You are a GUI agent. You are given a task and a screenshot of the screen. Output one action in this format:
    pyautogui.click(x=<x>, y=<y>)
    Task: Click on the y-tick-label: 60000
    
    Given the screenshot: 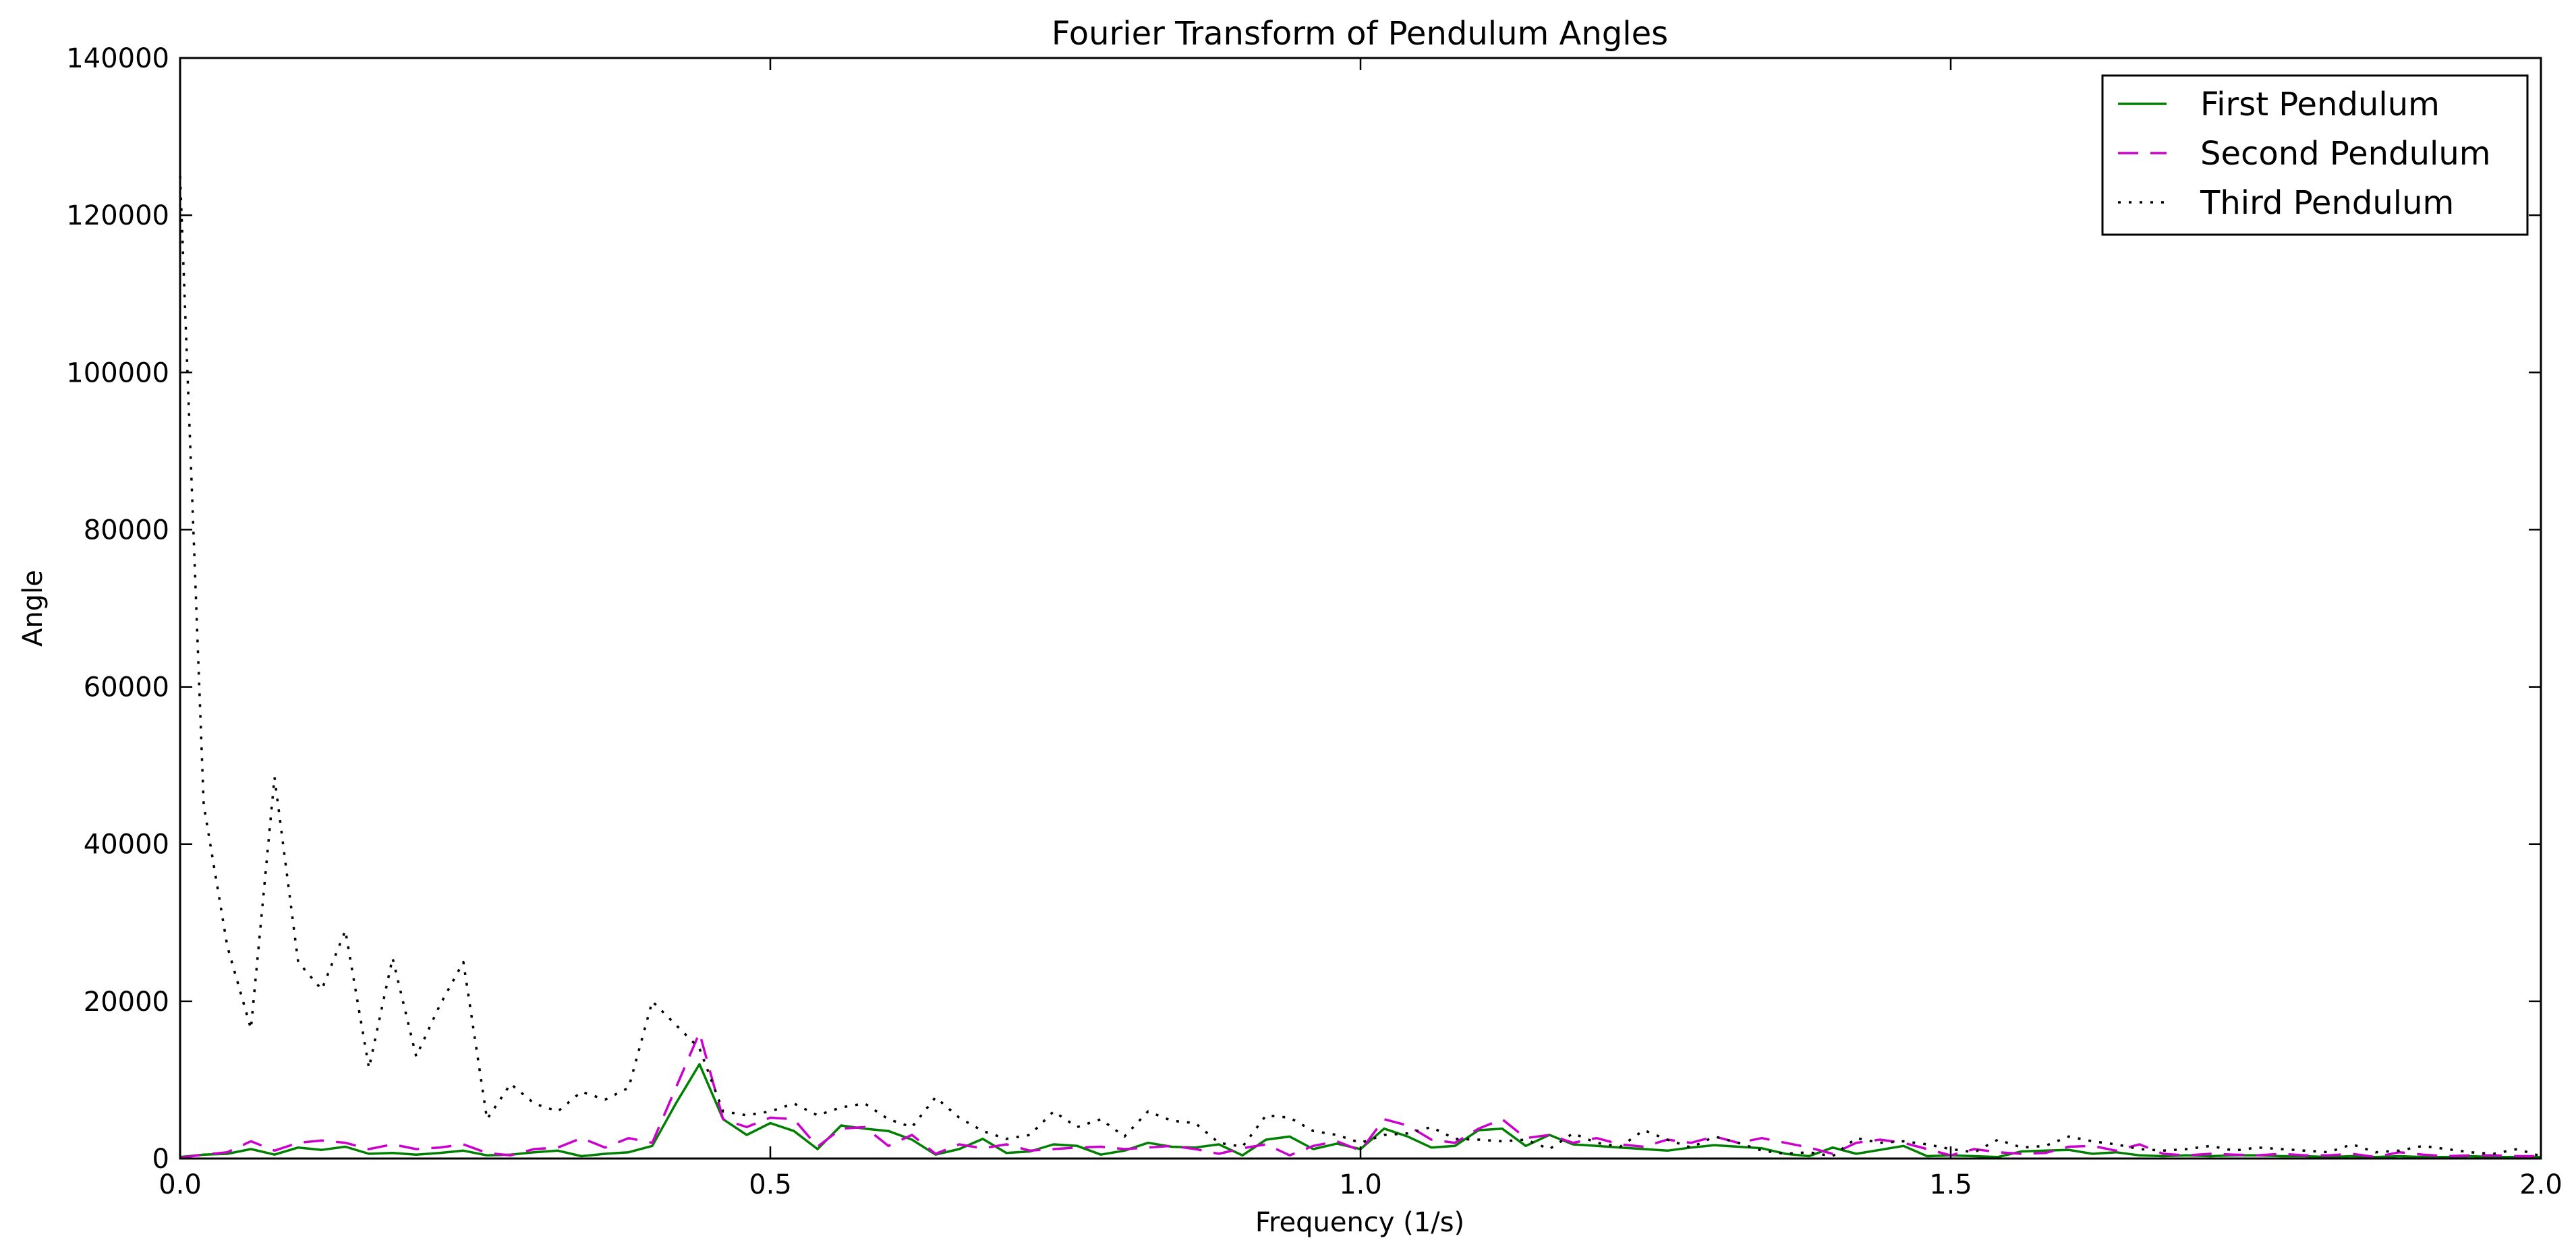 What is the action you would take?
    pyautogui.click(x=126, y=687)
    